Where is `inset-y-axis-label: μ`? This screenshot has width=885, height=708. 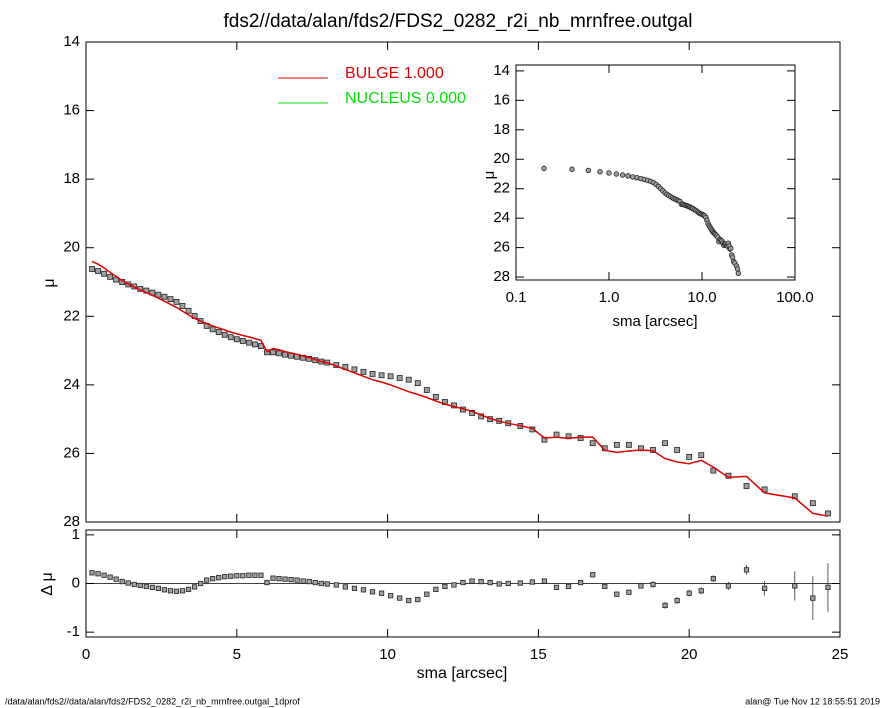
inset-y-axis-label: μ is located at coordinates (489, 175).